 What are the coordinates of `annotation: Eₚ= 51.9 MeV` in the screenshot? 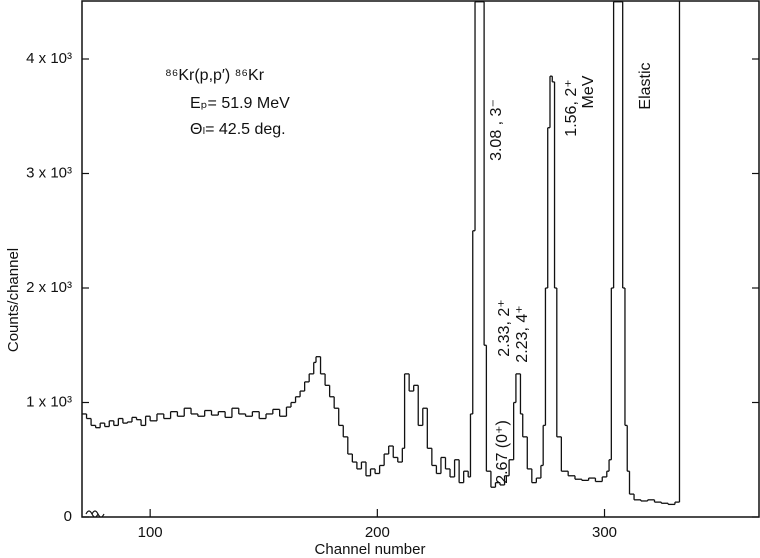 It's located at (240, 103).